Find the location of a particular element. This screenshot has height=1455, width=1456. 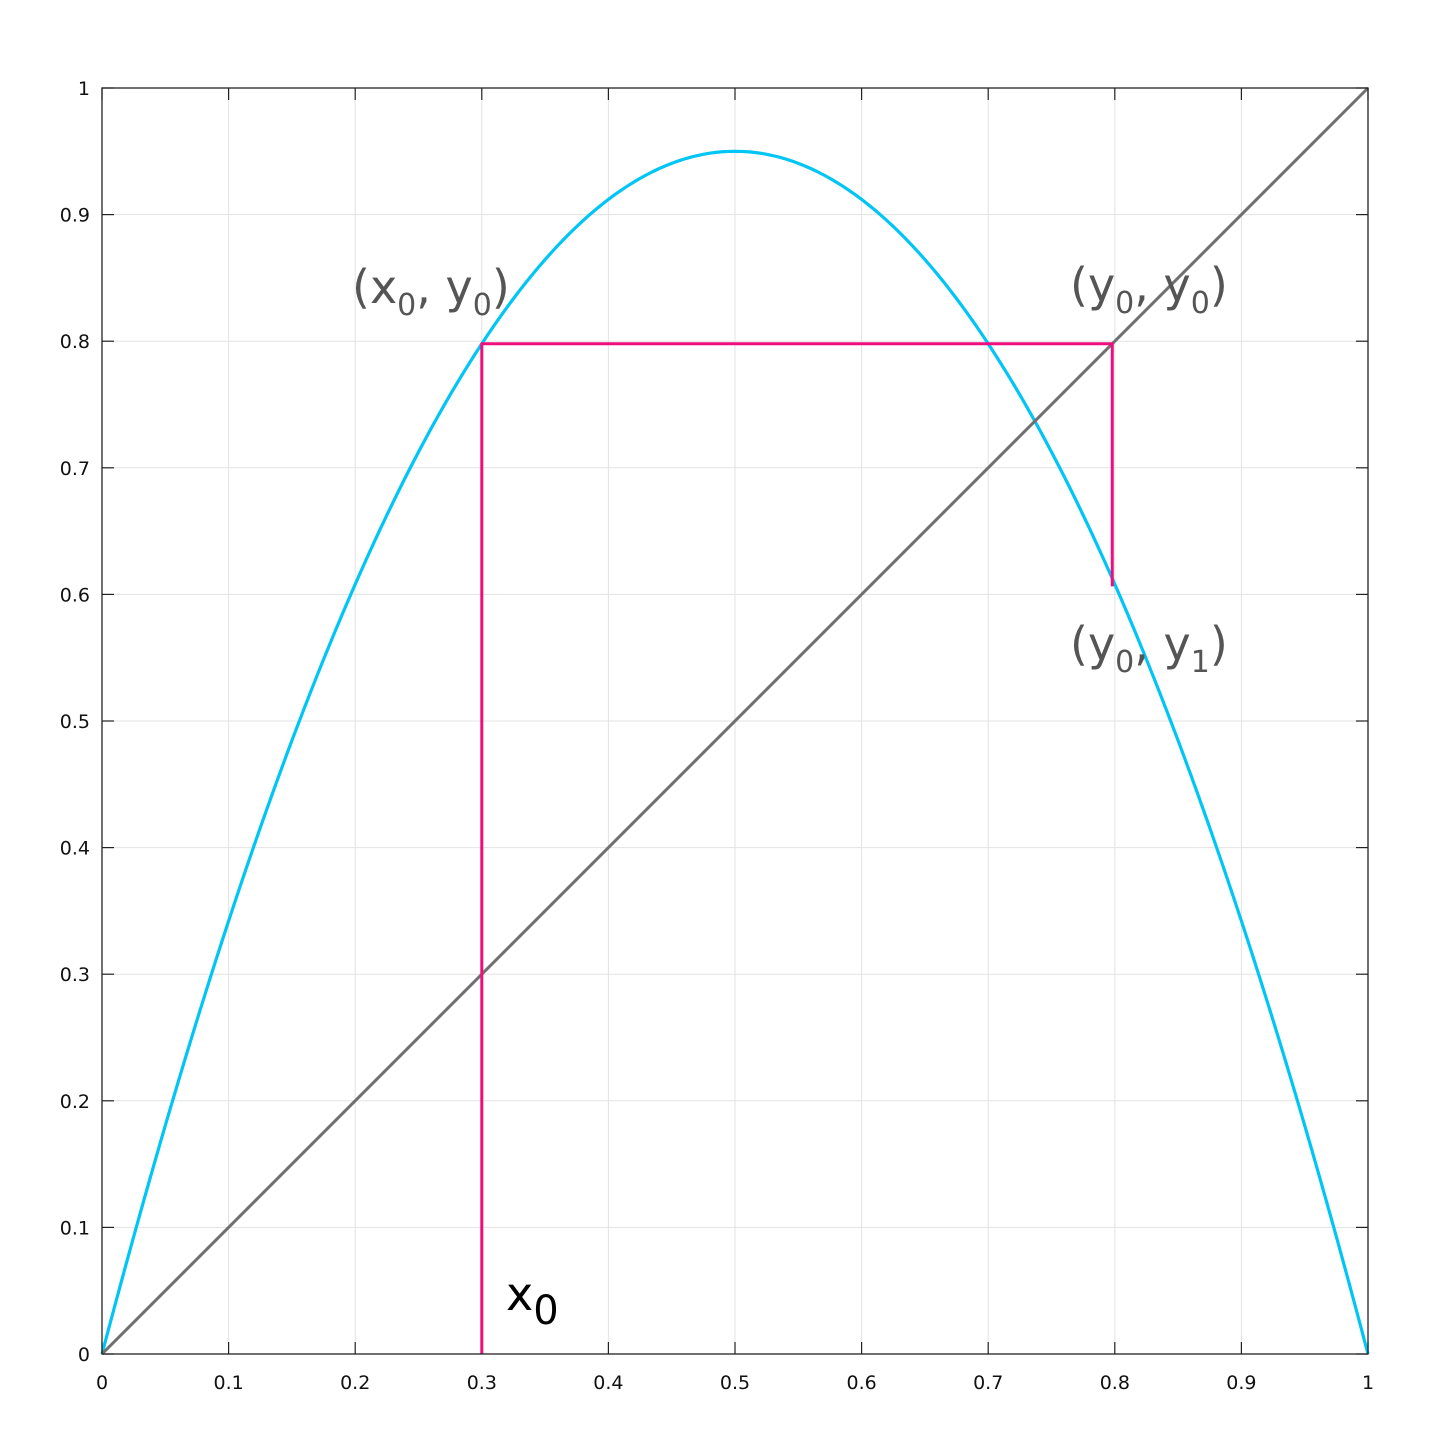

y-tick-labels: 0 0.1 0.2 0.3 0.4 0.5 0.6 0.7 0.8 0.9 1 is located at coordinates (75, 722).